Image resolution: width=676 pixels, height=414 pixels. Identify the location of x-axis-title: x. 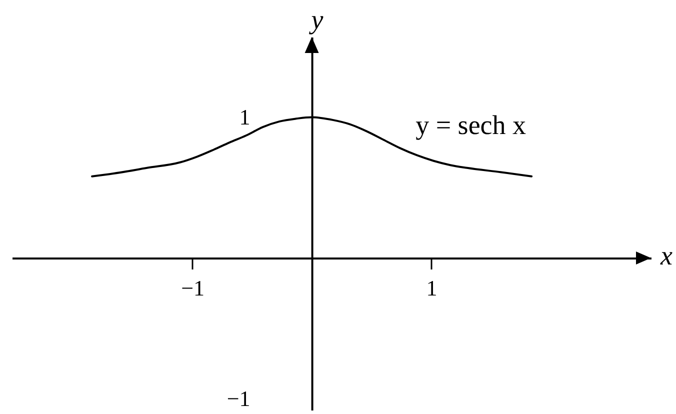
(666, 255).